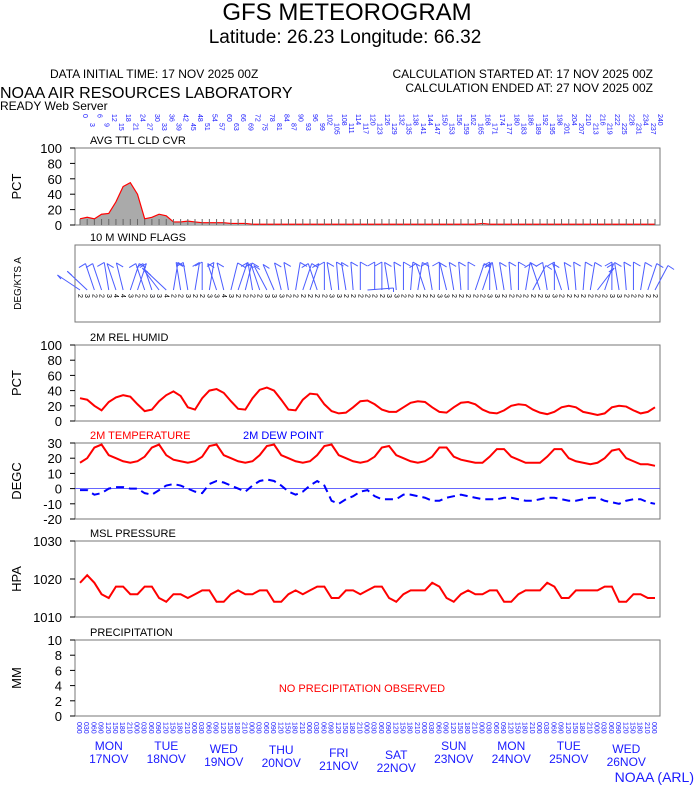 The image size is (694, 788). Describe the element at coordinates (109, 746) in the screenshot. I see `day-of-week-label: MON` at that location.